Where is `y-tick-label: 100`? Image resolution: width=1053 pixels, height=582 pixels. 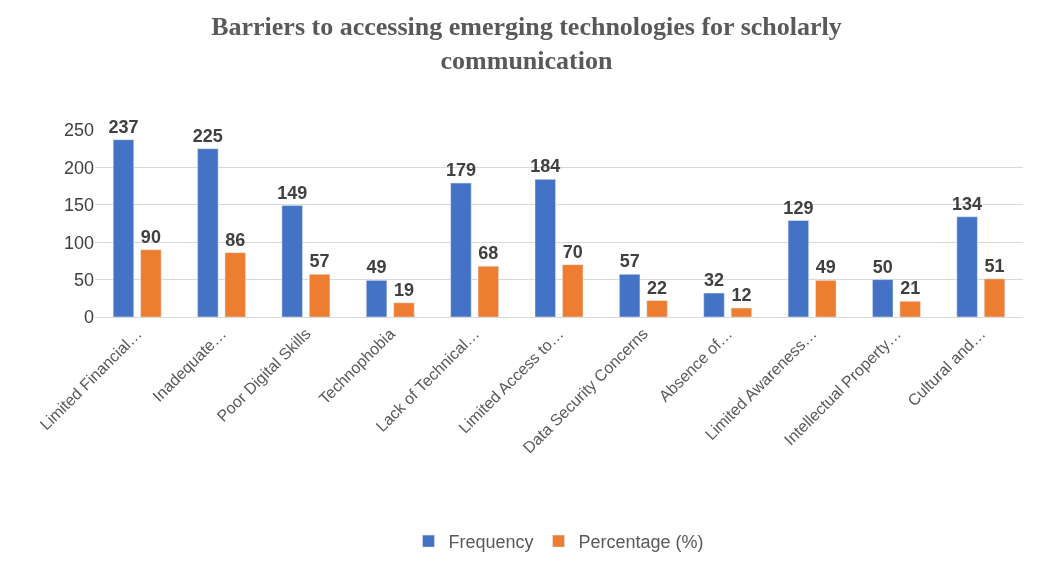 y-tick-label: 100 is located at coordinates (78, 242).